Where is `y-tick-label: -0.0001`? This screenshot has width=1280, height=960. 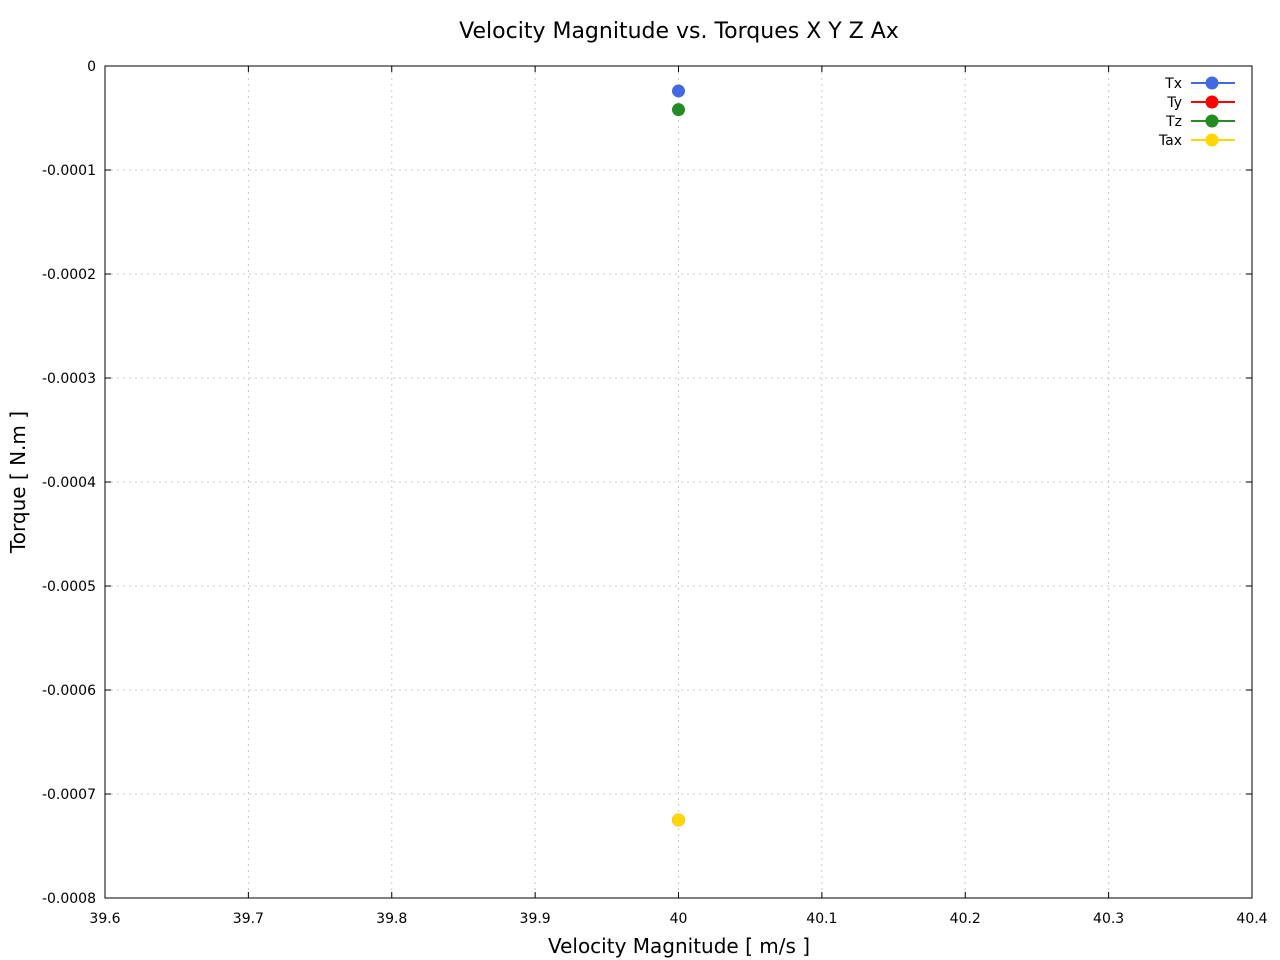
y-tick-label: -0.0001 is located at coordinates (69, 171).